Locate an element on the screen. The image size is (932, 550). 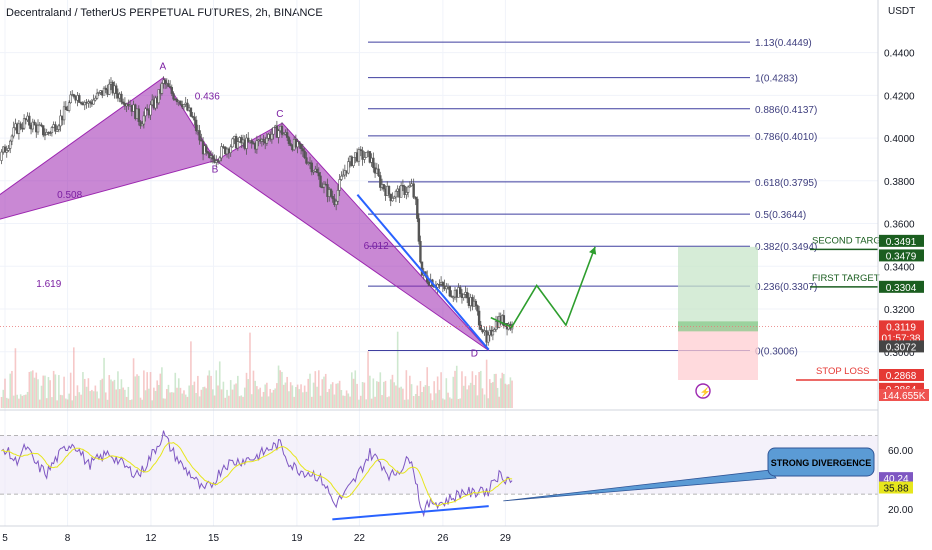
fib-label: 0.618(0.3795) is located at coordinates (786, 183).